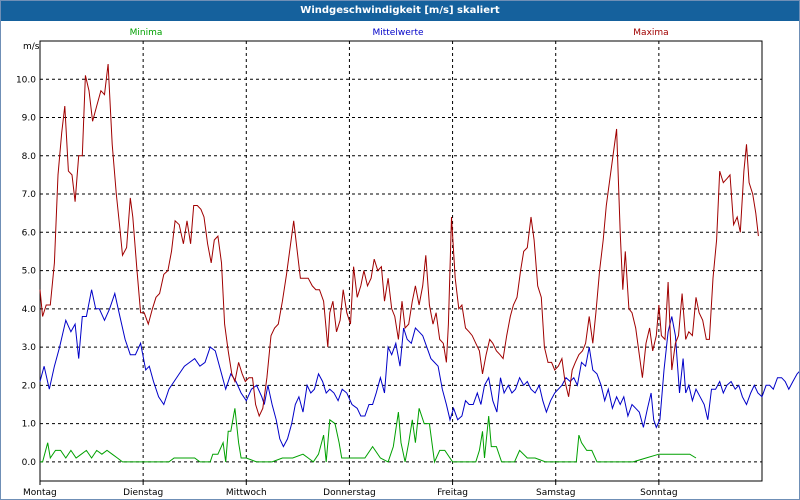 This screenshot has height=500, width=800. Describe the element at coordinates (146, 33) in the screenshot. I see `legend-minima: Minima` at that location.